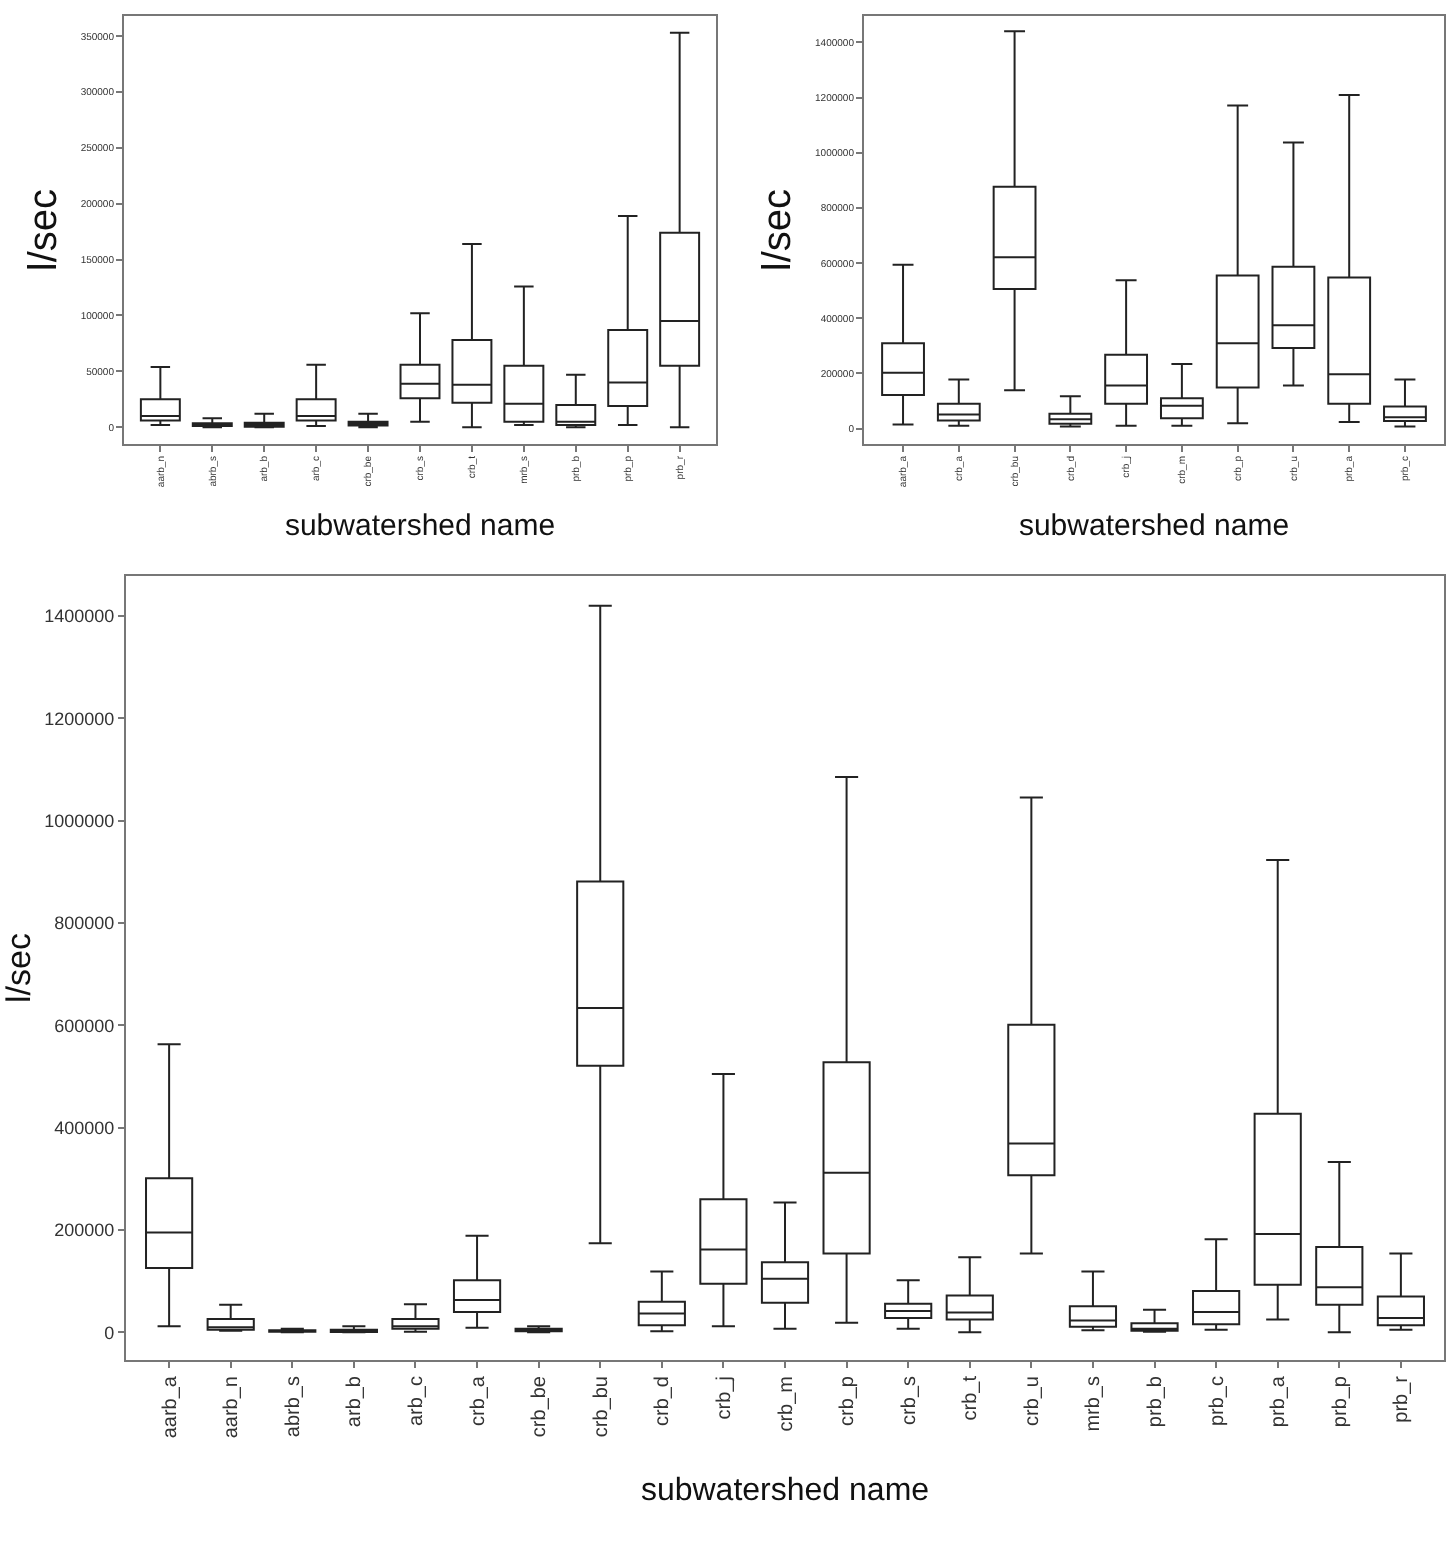 The width and height of the screenshot is (1450, 1554). Describe the element at coordinates (601, 1407) in the screenshot. I see `x-tick-label: crb_bu` at that location.